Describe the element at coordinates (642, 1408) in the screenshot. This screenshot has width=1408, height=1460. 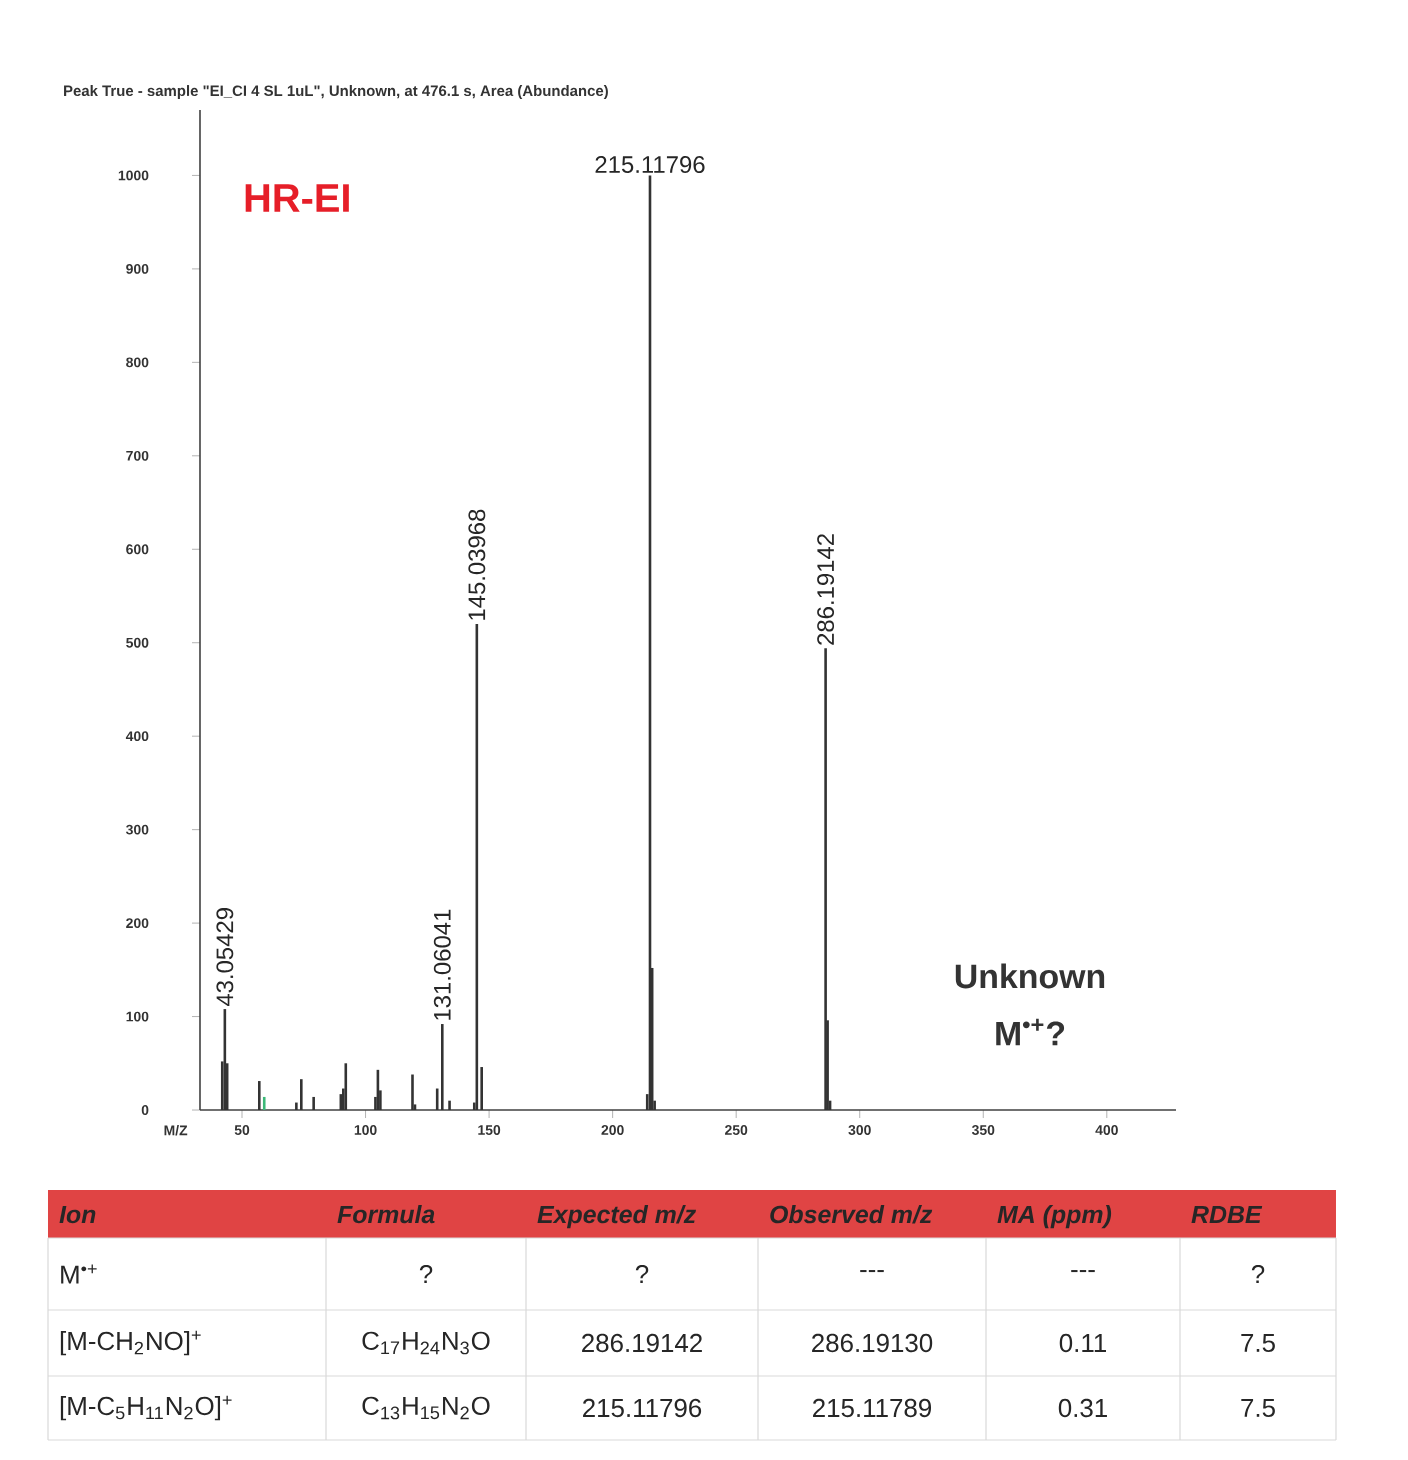
I see `text: 215.11796` at that location.